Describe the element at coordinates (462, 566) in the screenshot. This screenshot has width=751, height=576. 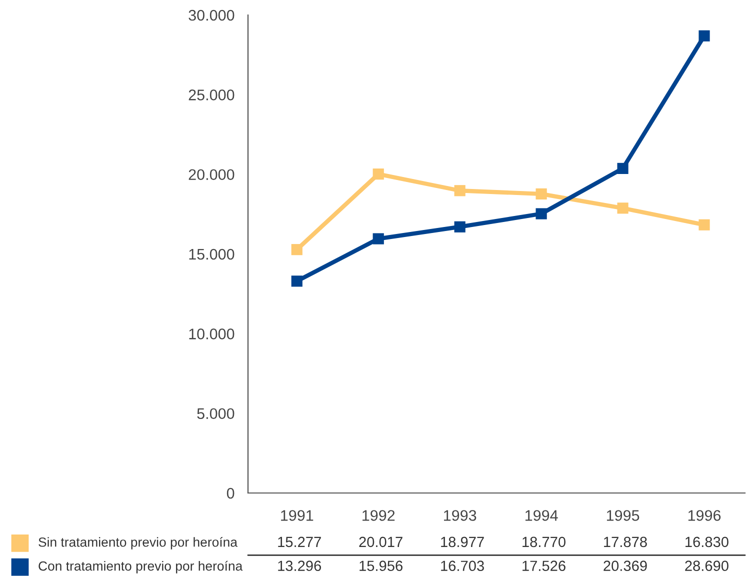
I see `data-label: 16.703` at that location.